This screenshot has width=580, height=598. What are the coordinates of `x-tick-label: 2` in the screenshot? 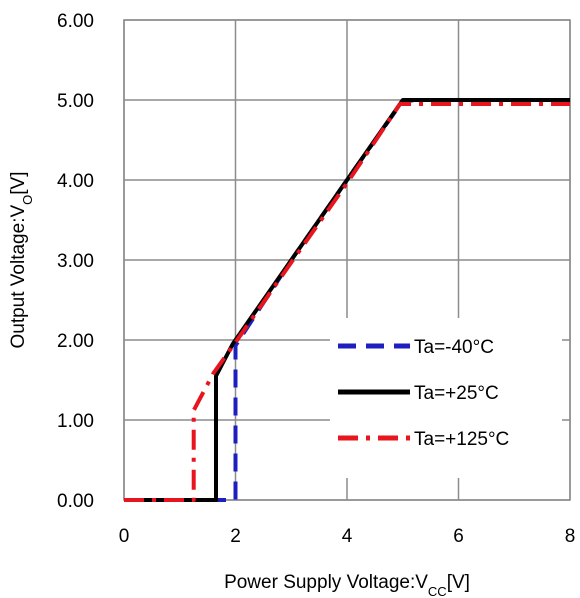 It's located at (235, 536).